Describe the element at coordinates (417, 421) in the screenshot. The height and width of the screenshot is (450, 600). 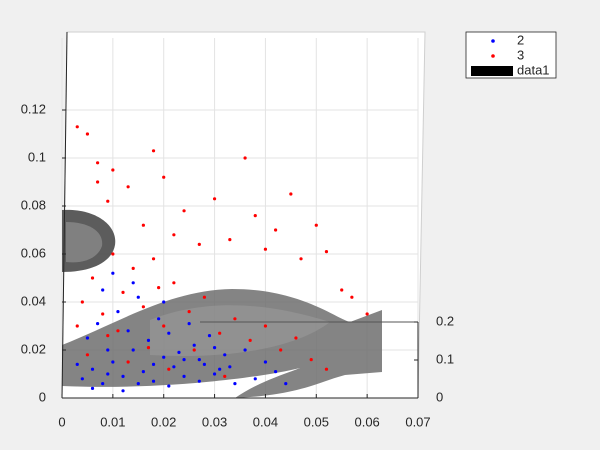
I see `x-tick-label: 0.07` at that location.